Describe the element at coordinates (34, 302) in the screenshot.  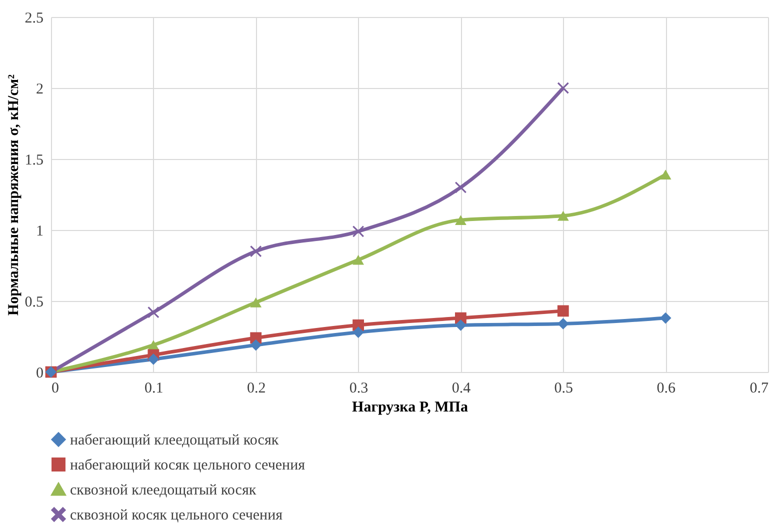
I see `y-tick-label: 0.5` at that location.